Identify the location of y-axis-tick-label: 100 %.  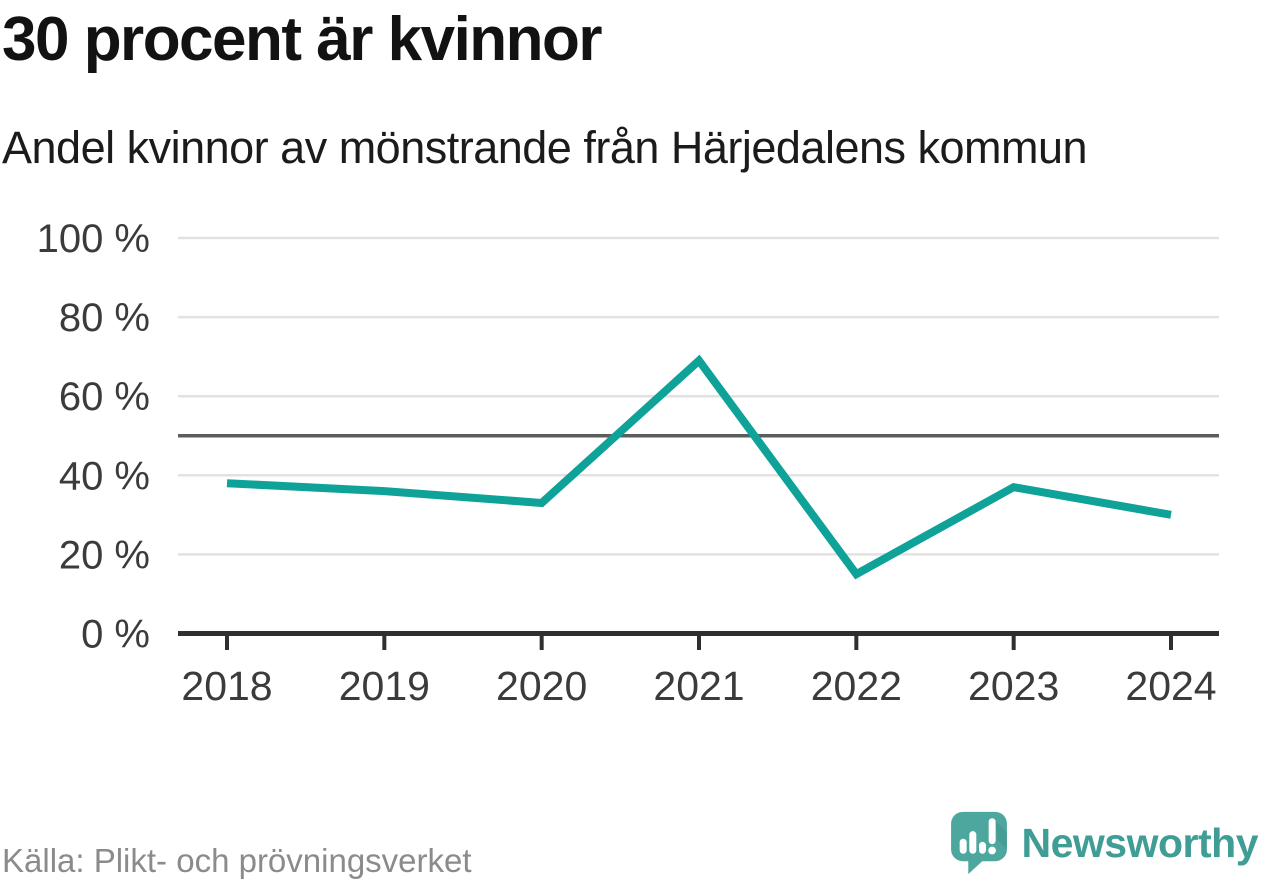
(93, 239).